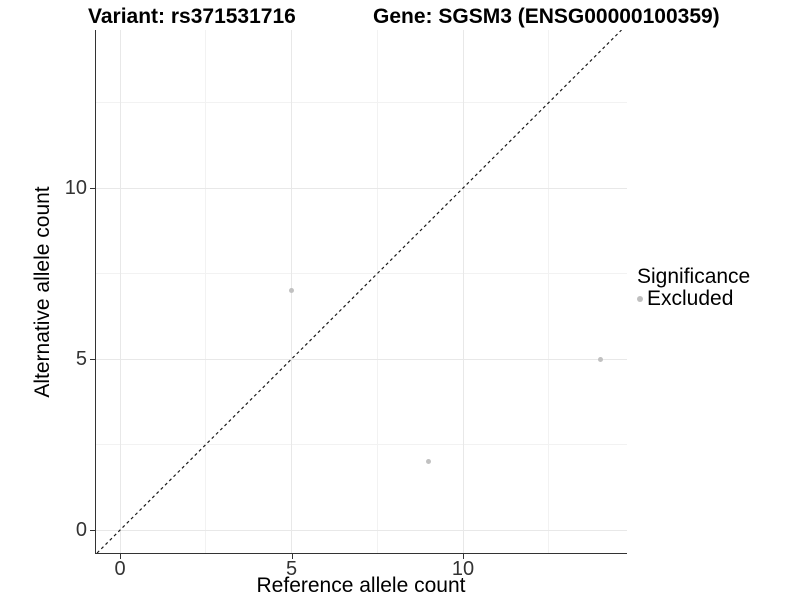  Describe the element at coordinates (95, 292) in the screenshot. I see `y-axis-line` at that location.